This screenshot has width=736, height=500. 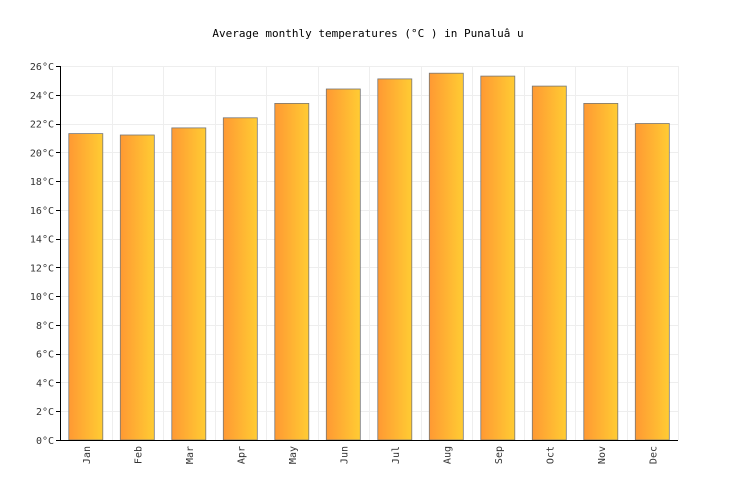 I want to click on x-tick-label-feb: Feb, so click(x=138, y=455).